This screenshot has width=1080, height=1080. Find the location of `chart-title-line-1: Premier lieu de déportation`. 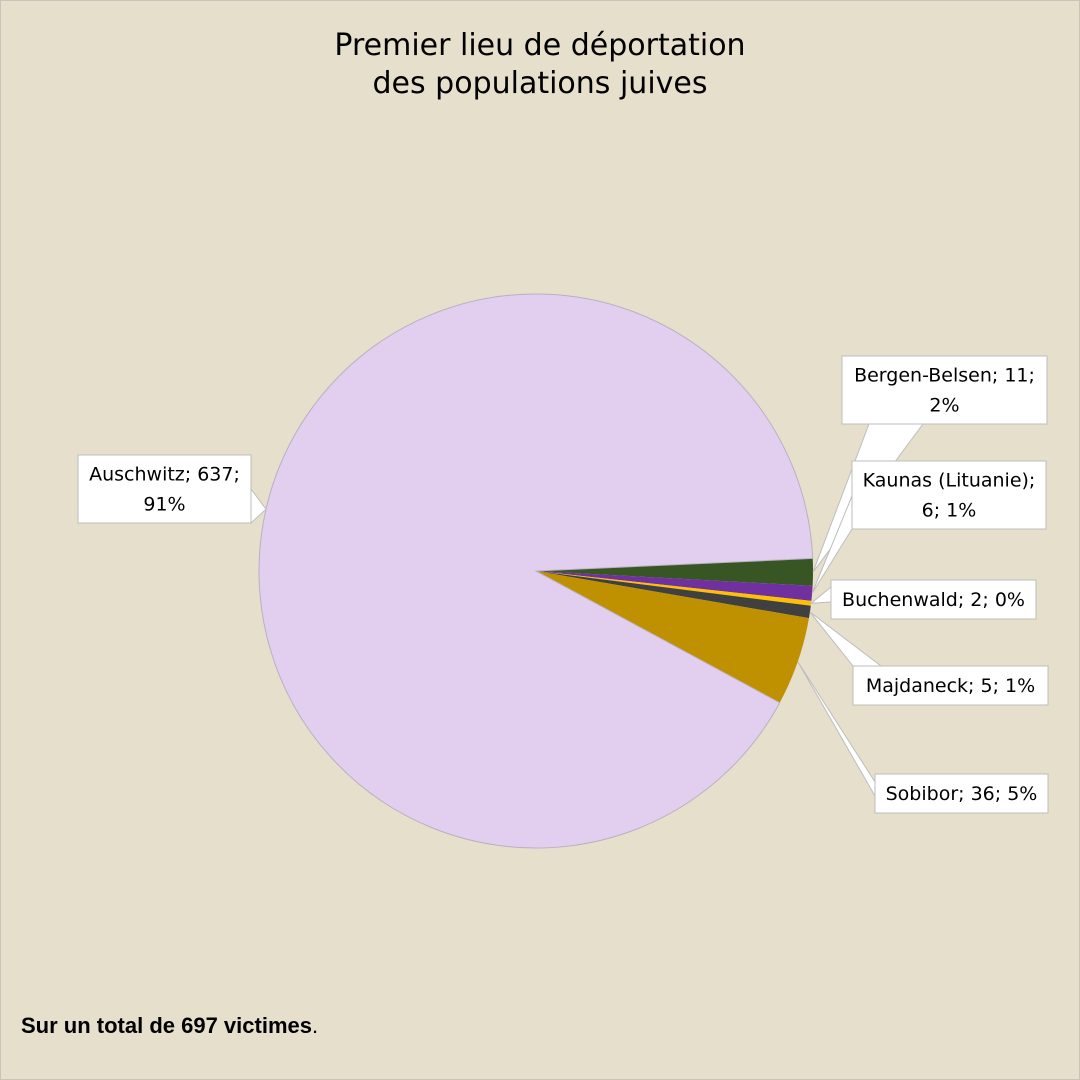

chart-title-line-1: Premier lieu de déportation is located at coordinates (540, 45).